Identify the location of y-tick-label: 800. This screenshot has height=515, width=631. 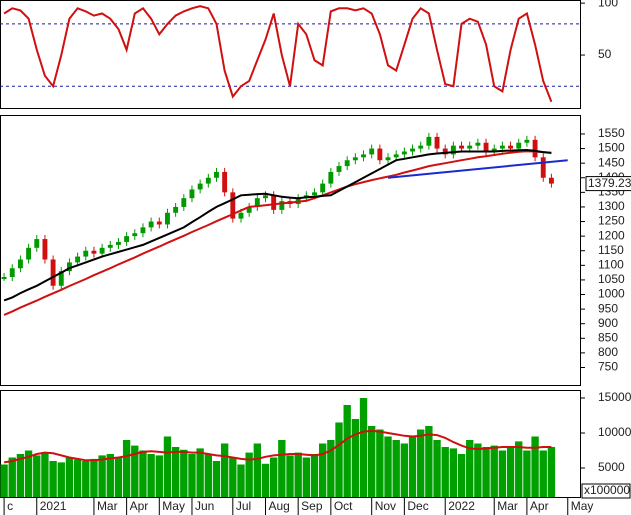
(608, 352).